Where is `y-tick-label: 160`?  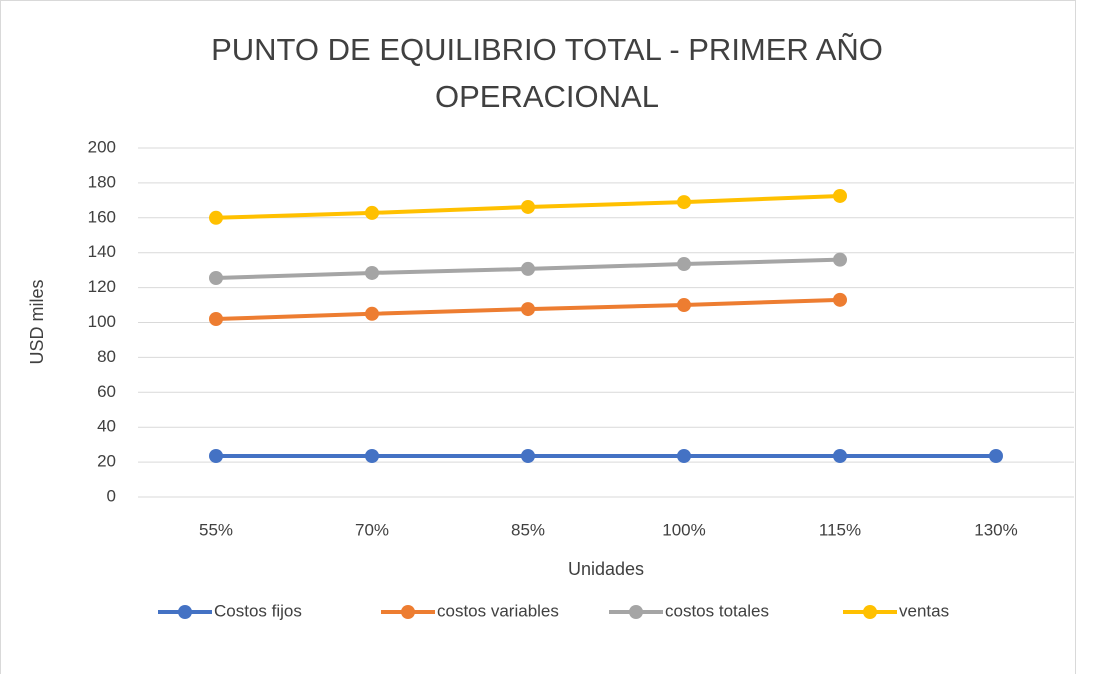
y-tick-label: 160 is located at coordinates (102, 216).